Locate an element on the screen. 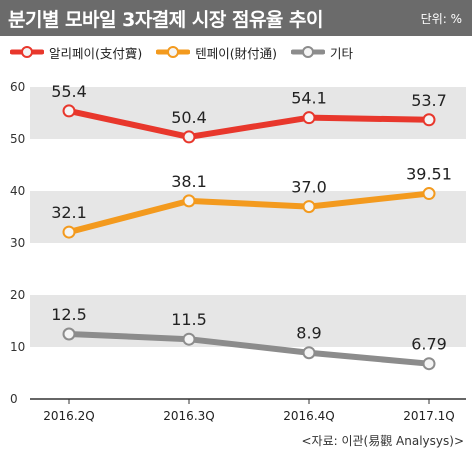 Image resolution: width=472 pixels, height=453 pixels. data-label: 11.5 is located at coordinates (189, 319).